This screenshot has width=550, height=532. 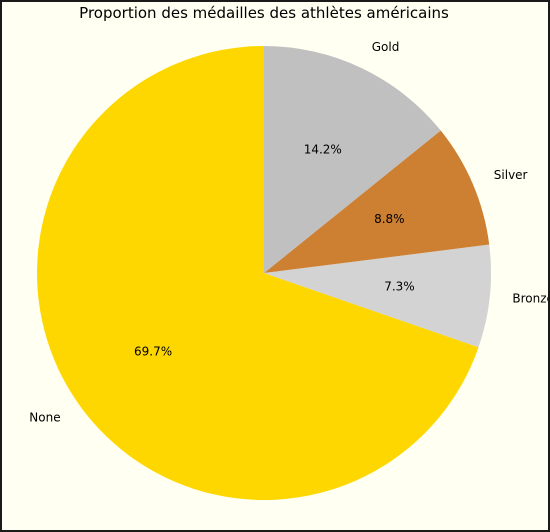 What do you see at coordinates (44, 417) in the screenshot?
I see `pie-label-none: None` at bounding box center [44, 417].